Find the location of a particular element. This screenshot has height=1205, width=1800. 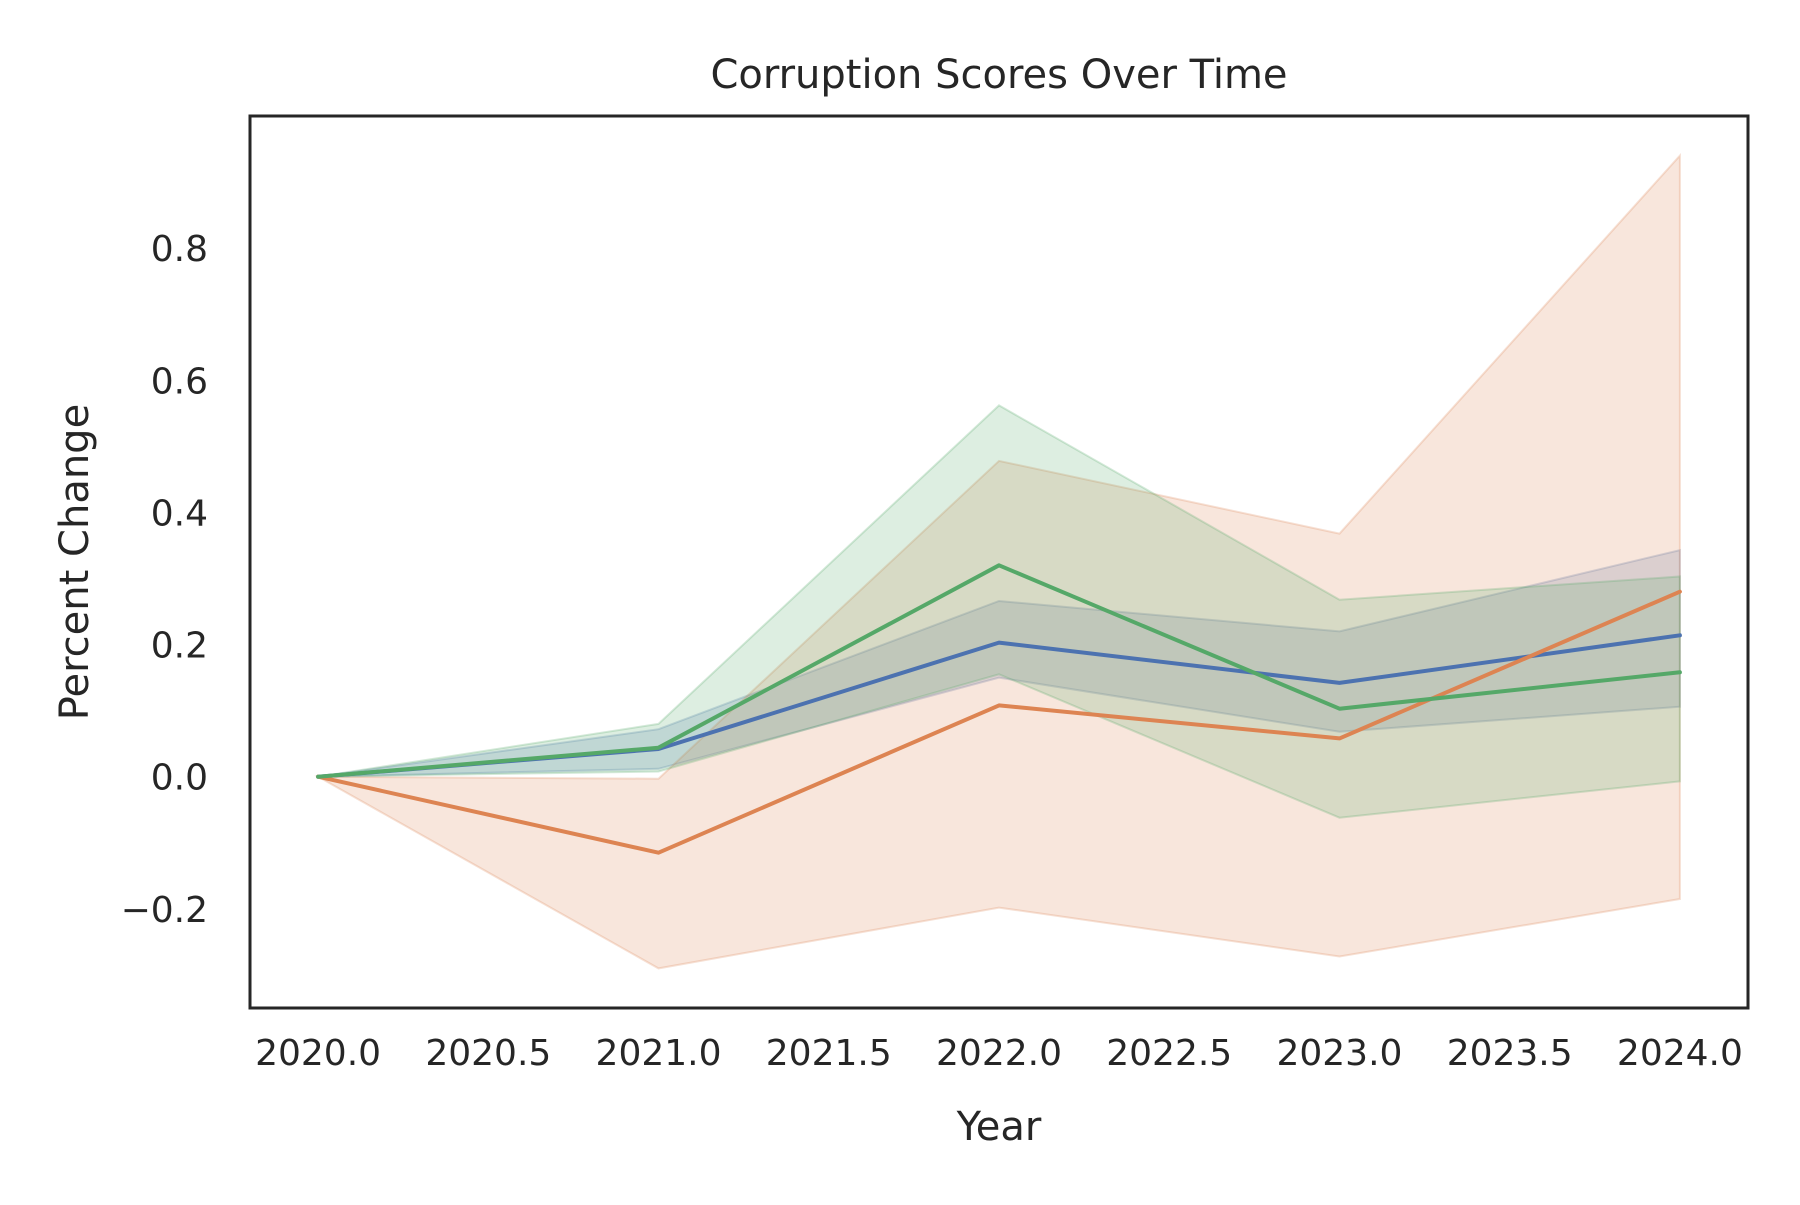

x-tick-label: 2020.0 is located at coordinates (318, 1053).